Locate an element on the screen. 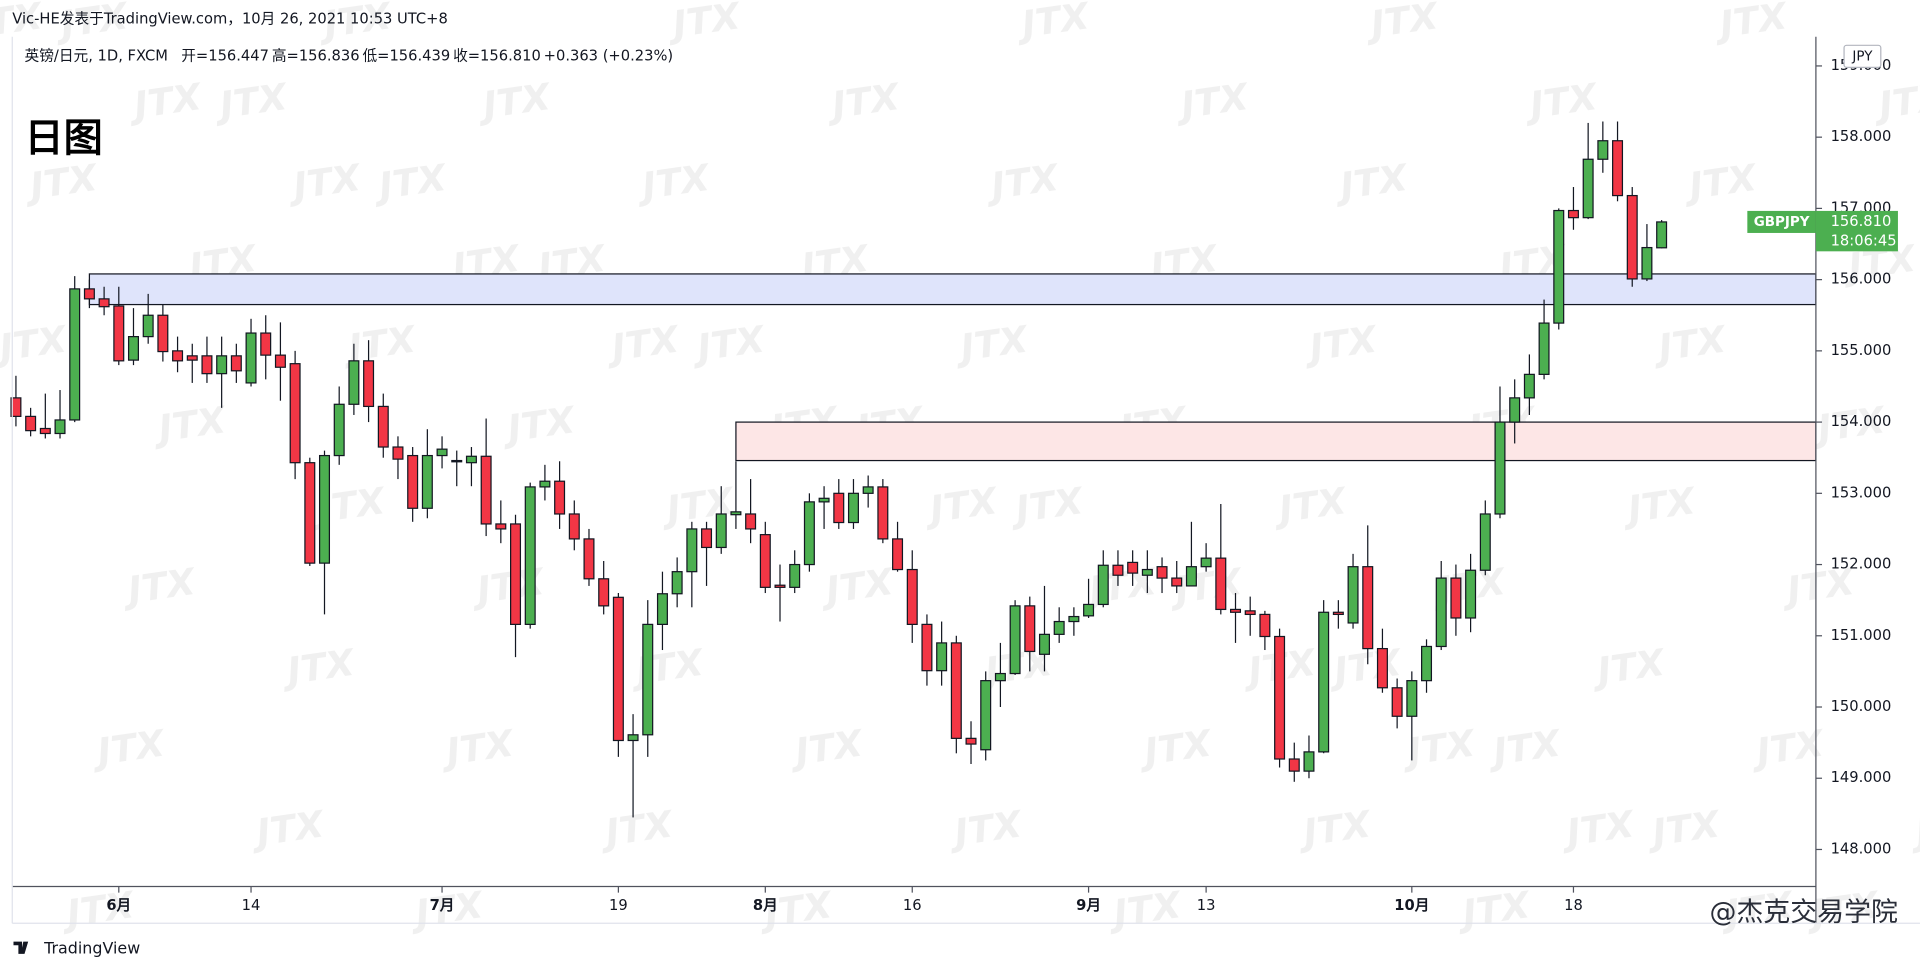  y-tick-label: 152.000 is located at coordinates (1861, 564).